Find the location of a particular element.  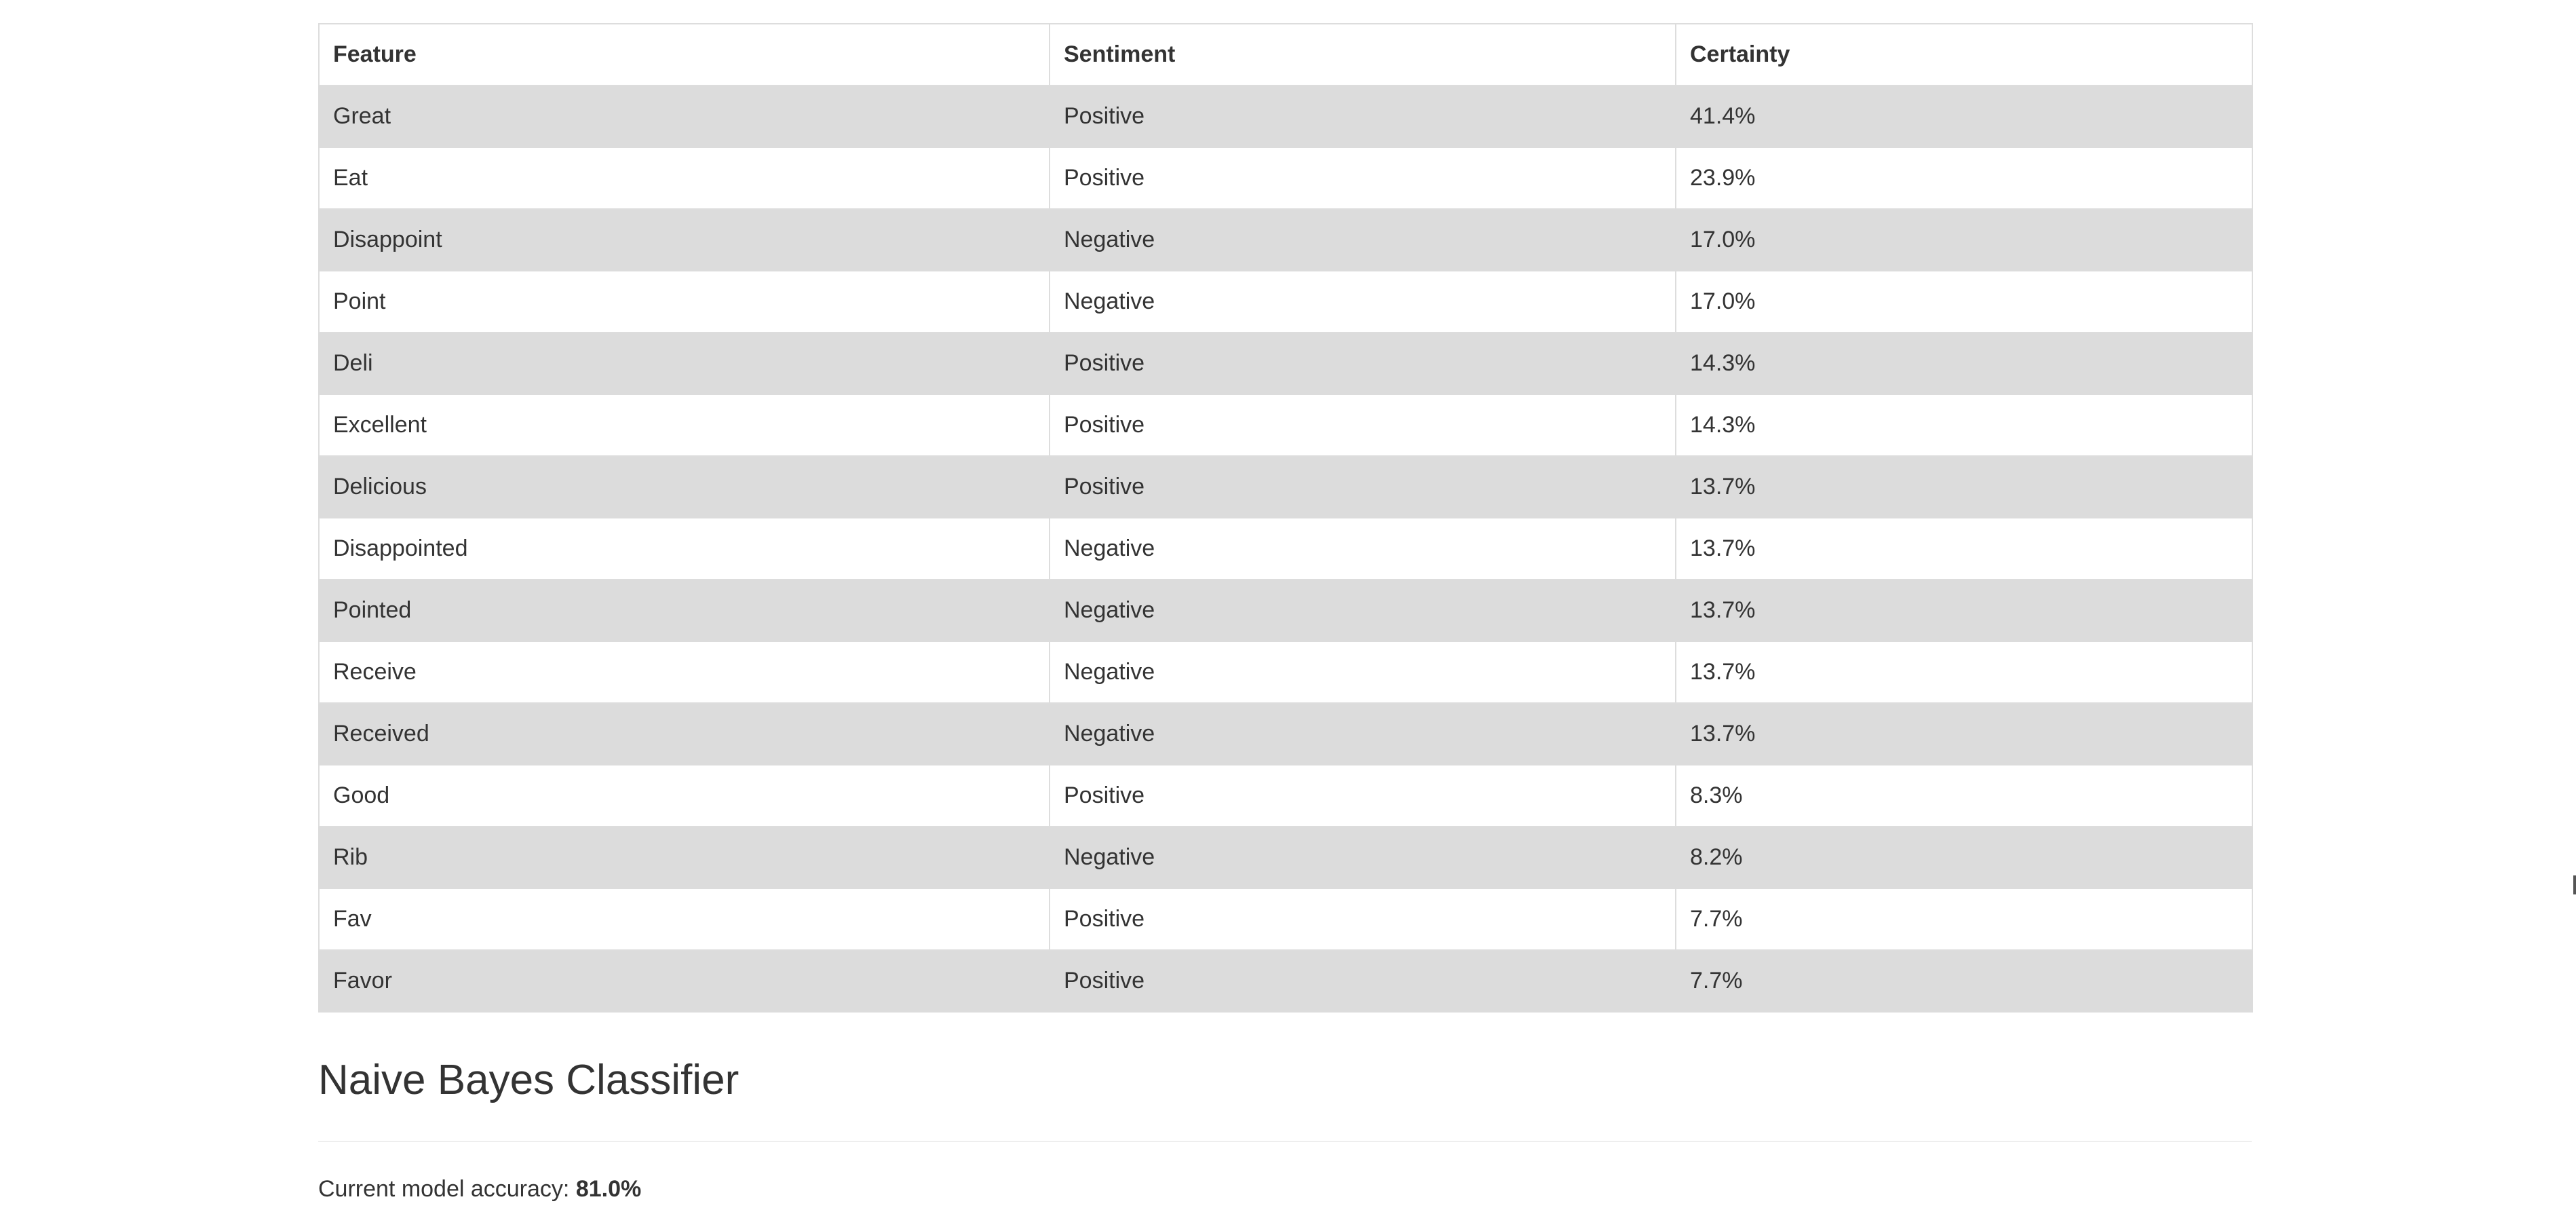

table-row: Rib Negative 8.2% is located at coordinates (1285, 857).